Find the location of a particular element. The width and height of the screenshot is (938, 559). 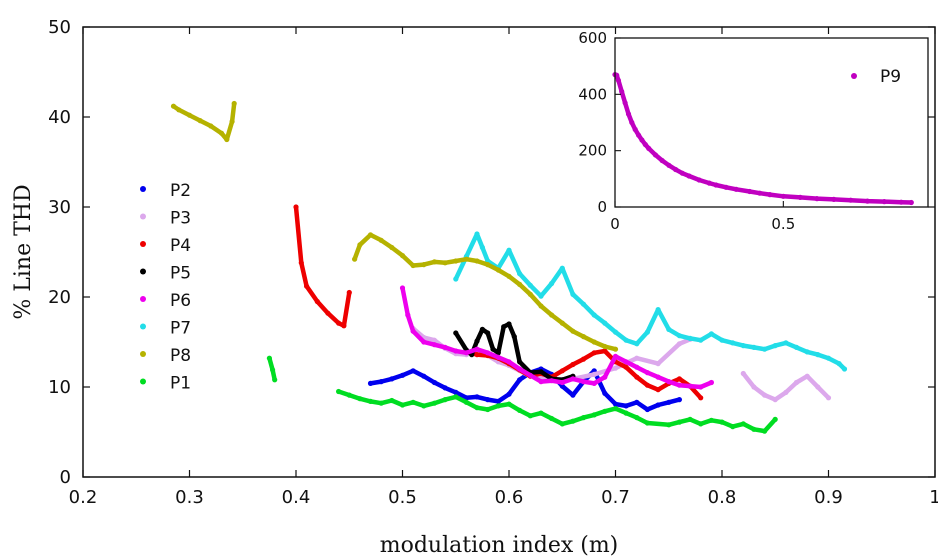

inset-series-p9 is located at coordinates (763, 139).